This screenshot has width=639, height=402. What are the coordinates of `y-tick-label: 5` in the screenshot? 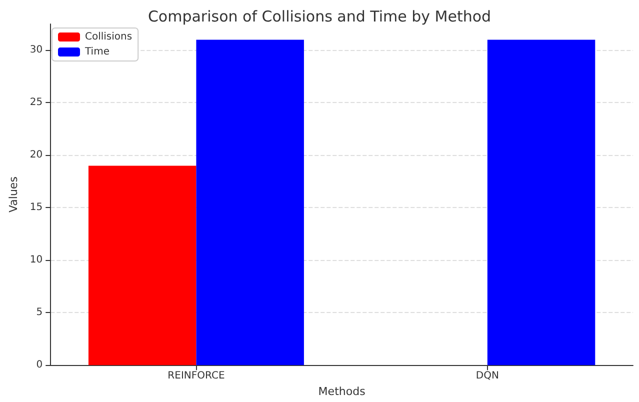 It's located at (39, 312).